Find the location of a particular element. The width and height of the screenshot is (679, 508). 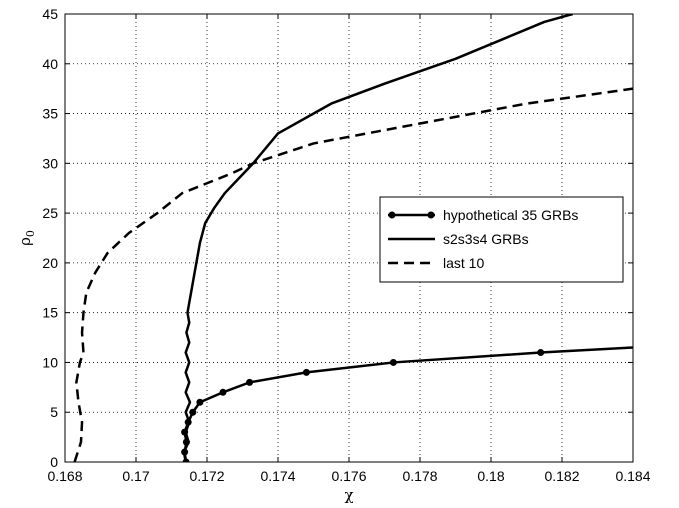

legend: hypothetical 35 GRBs s2s3s4 GRBs last 10 is located at coordinates (501, 239).